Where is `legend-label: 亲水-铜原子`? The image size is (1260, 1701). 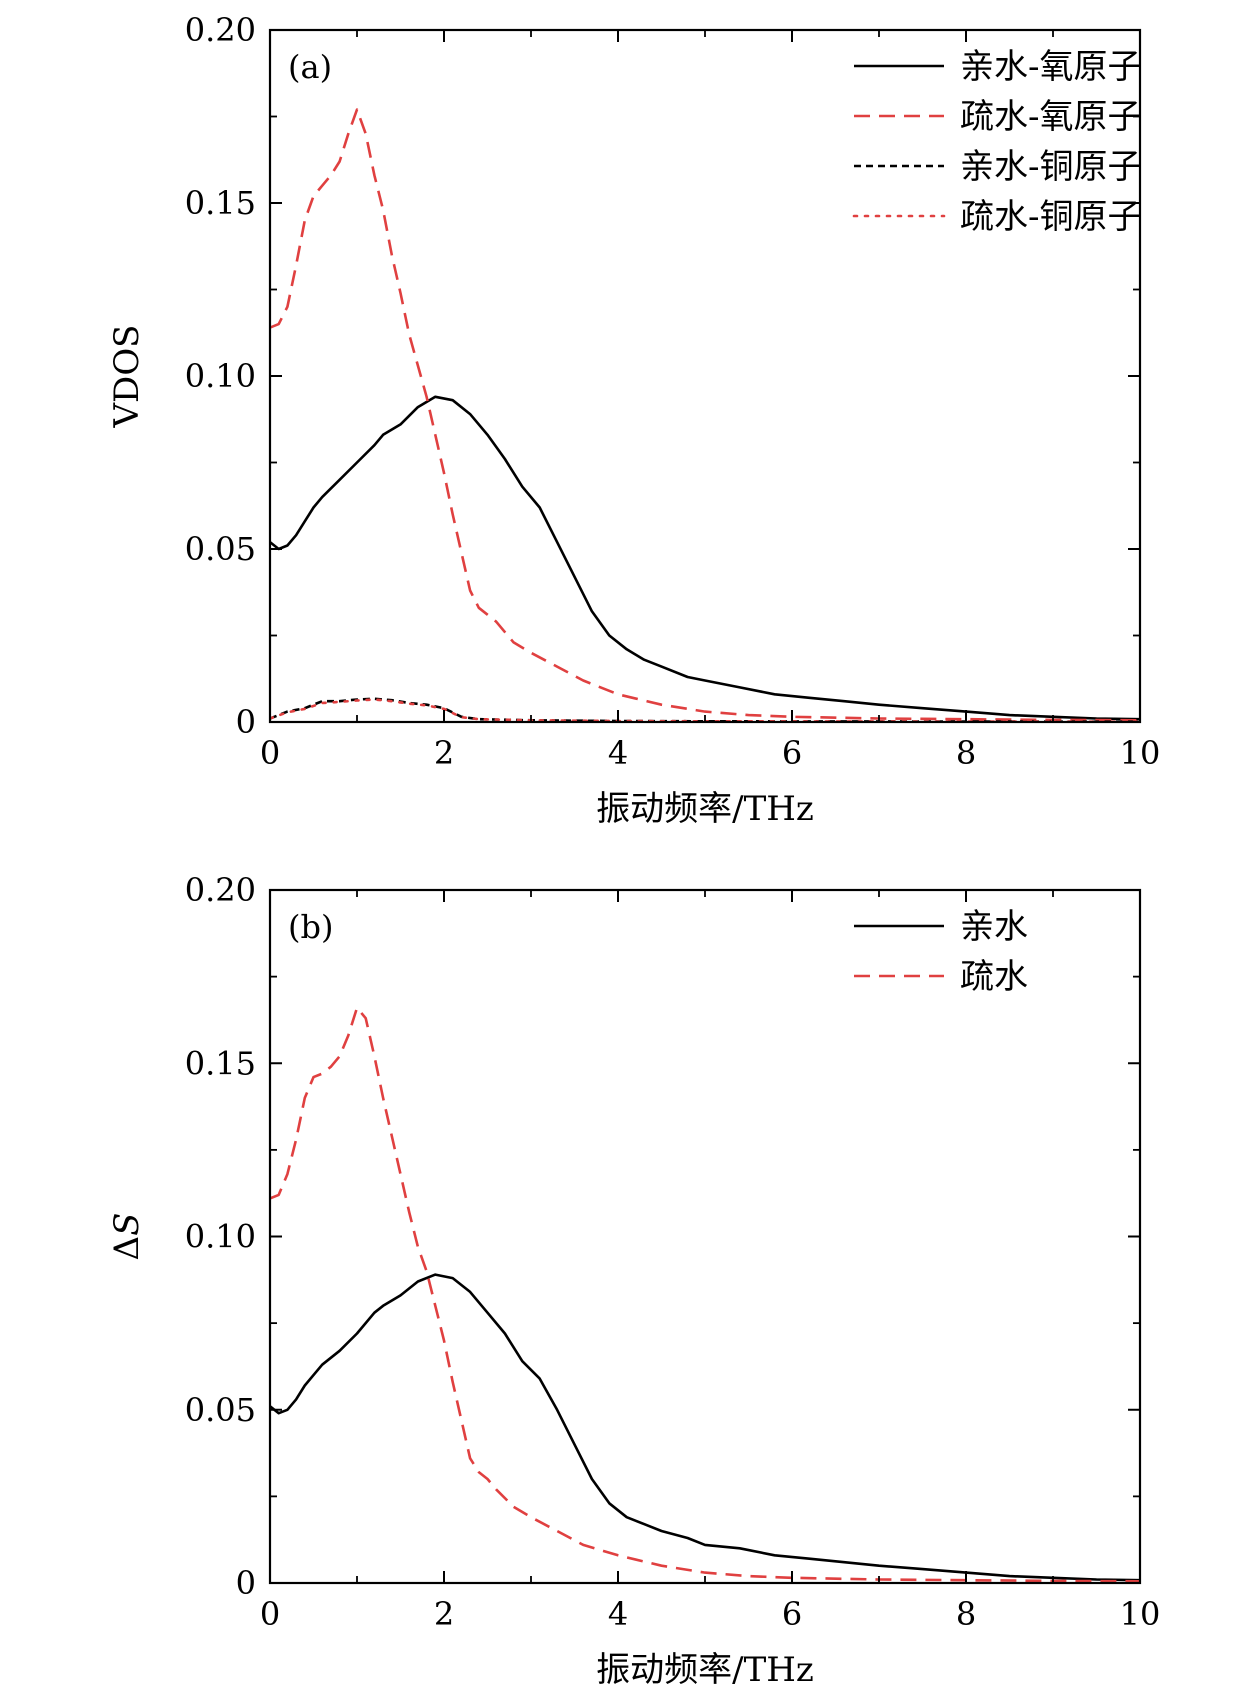
legend-label: 亲水-铜原子 is located at coordinates (1051, 167).